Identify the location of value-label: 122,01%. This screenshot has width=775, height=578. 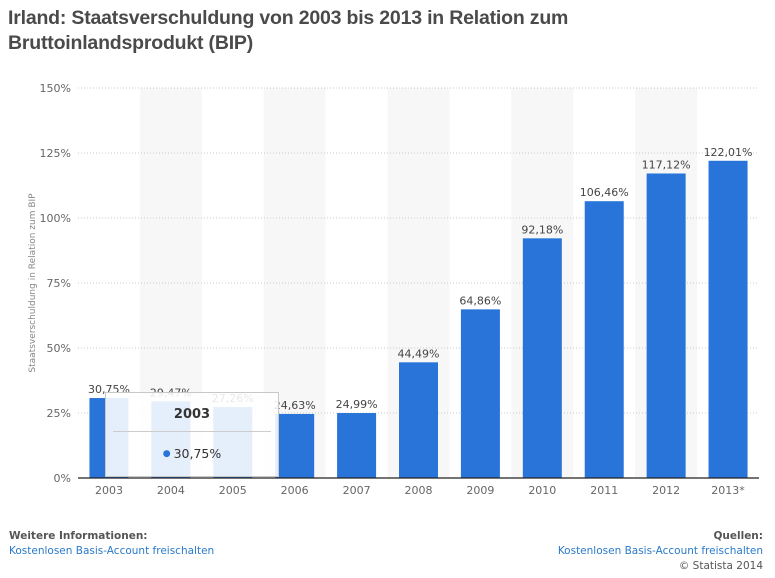
(728, 152).